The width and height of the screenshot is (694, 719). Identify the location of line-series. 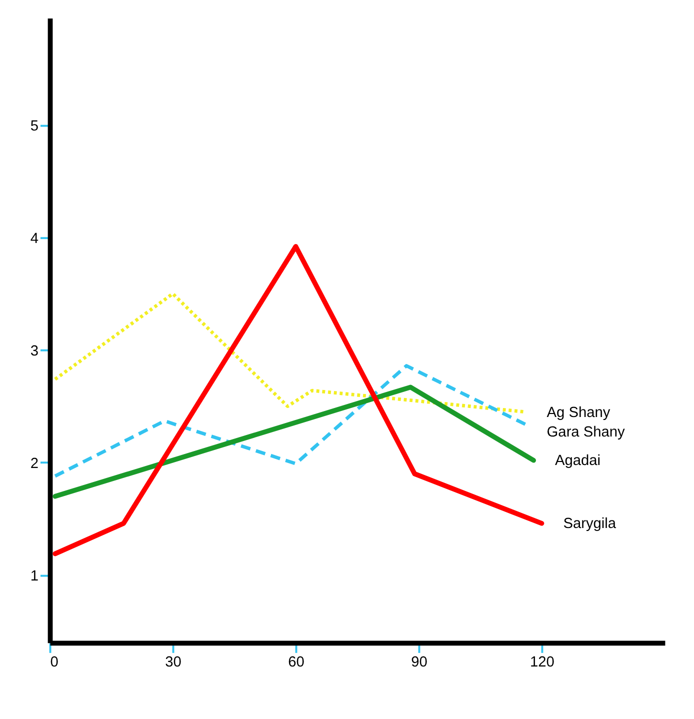
(290, 421).